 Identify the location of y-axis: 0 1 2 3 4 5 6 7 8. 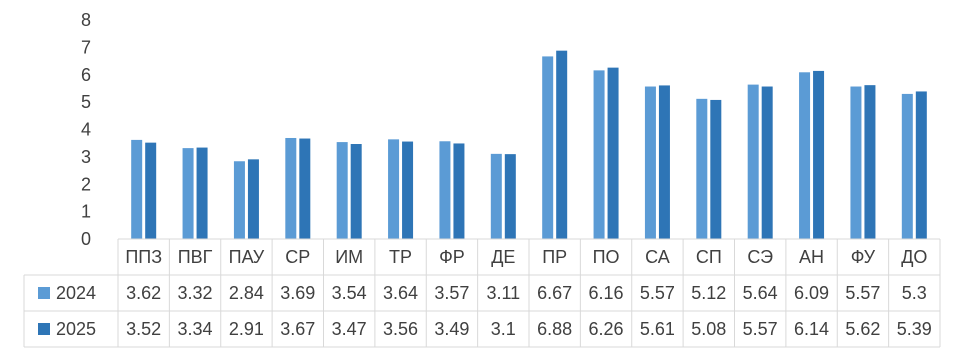
(86, 129).